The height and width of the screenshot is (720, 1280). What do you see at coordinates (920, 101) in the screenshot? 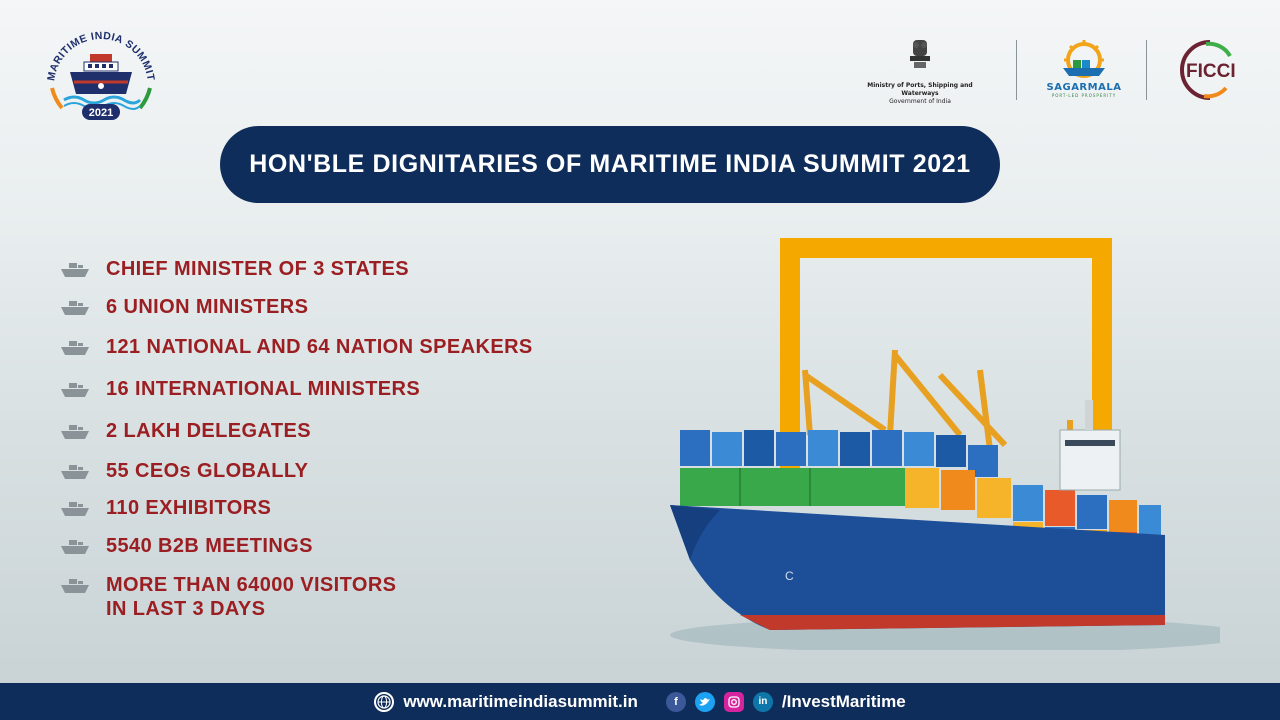
I see `ministry-line2: Government of India` at bounding box center [920, 101].